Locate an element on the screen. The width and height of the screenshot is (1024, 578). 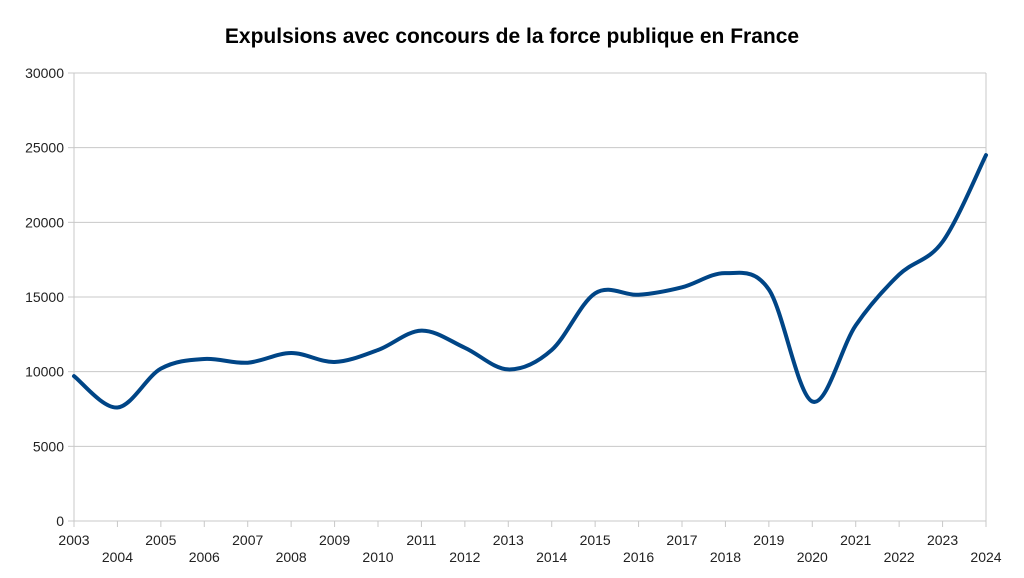
y-tick-label: 10000 is located at coordinates (44, 372).